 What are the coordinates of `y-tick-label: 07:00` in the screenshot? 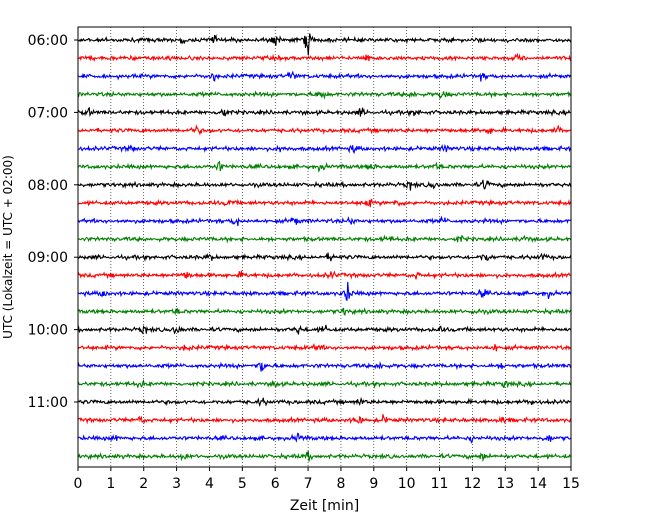 It's located at (48, 113).